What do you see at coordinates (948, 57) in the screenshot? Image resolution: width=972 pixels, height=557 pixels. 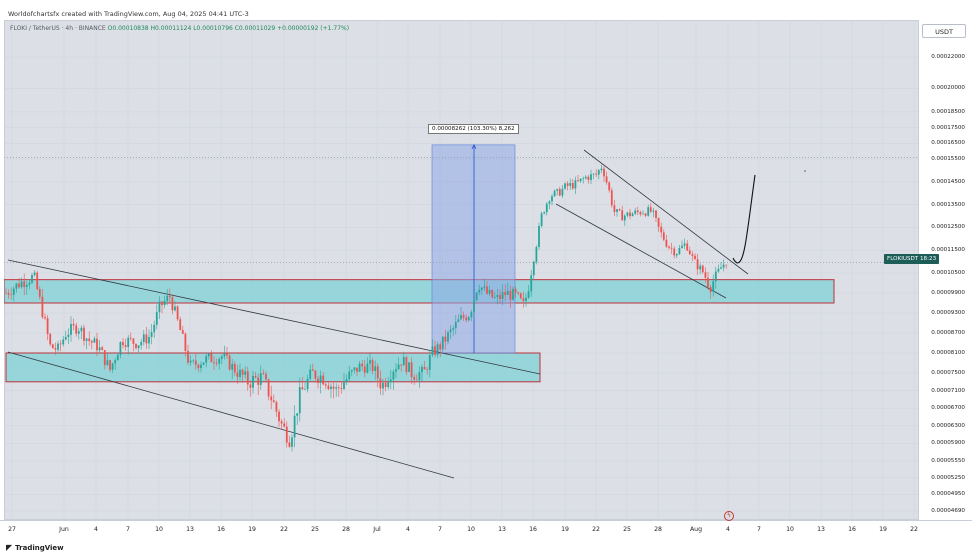 I see `price-tick-label: 0.00022000` at bounding box center [948, 57].